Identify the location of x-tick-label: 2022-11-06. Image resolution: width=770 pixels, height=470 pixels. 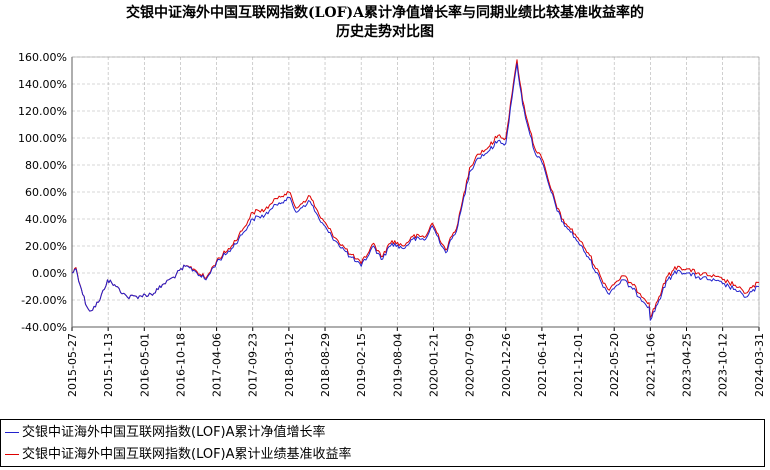
(650, 365).